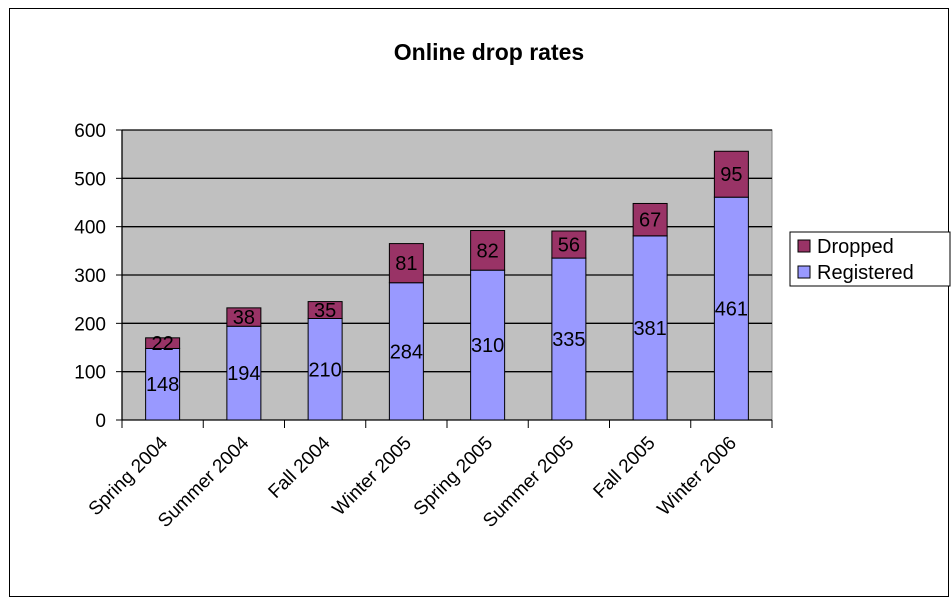  I want to click on data-label-registered: 310, so click(487, 346).